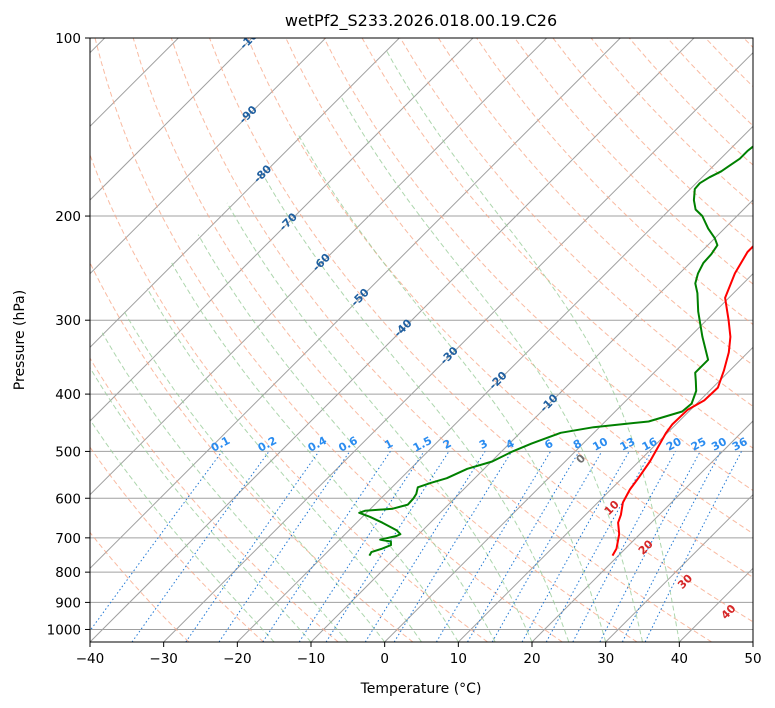 Image resolution: width=775 pixels, height=708 pixels. Describe the element at coordinates (605, 659) in the screenshot. I see `x-tick-label: 30` at that location.